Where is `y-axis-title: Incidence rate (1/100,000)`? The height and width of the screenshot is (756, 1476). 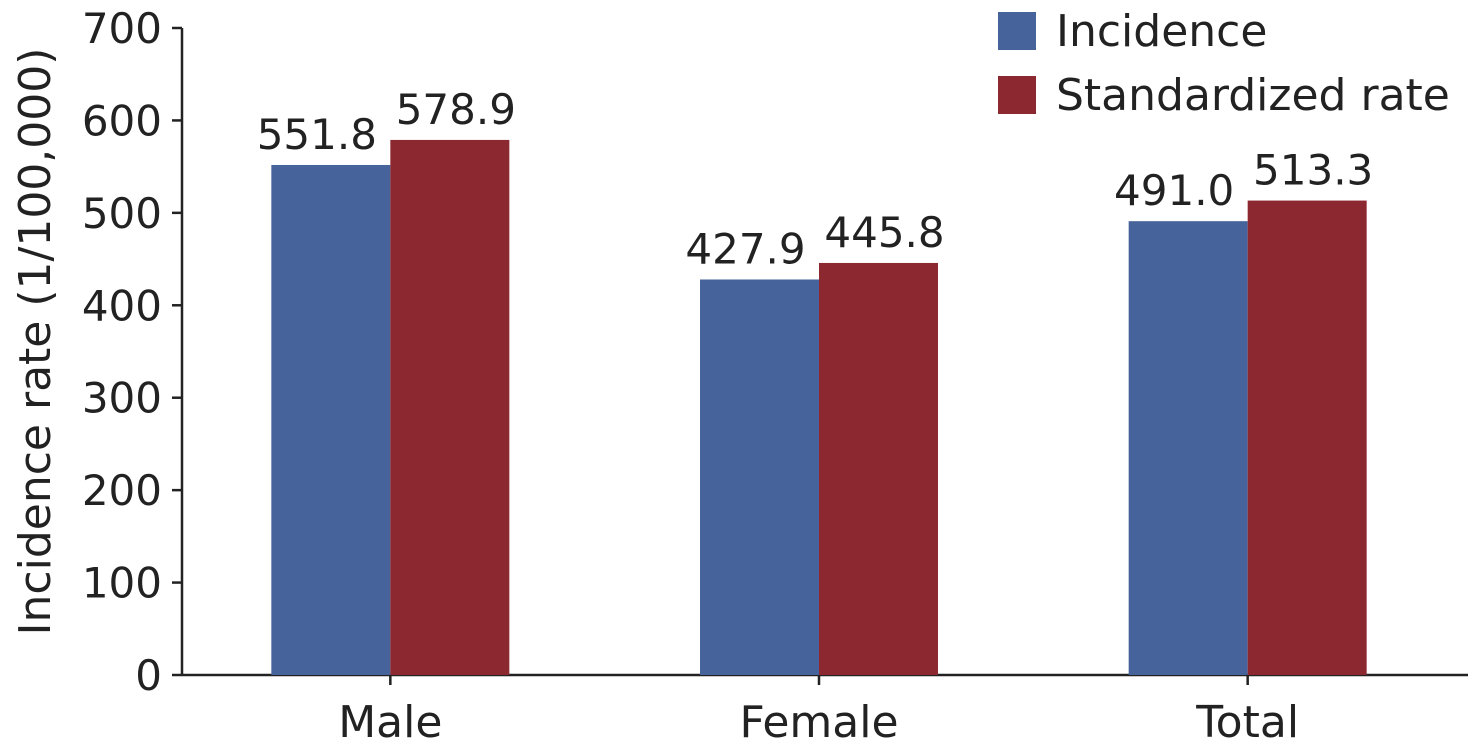 y-axis-title: Incidence rate (1/100,000) is located at coordinates (35, 342).